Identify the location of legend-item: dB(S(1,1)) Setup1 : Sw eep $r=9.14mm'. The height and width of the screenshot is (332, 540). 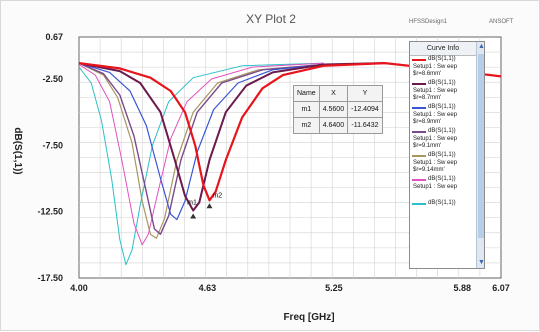
(443, 164).